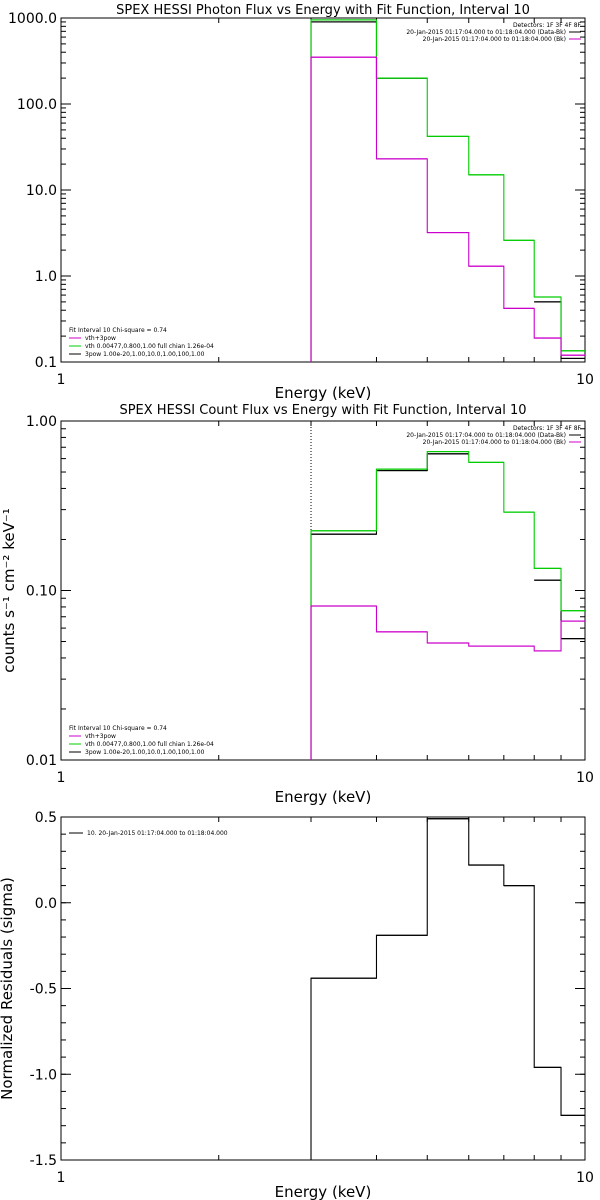 The image size is (600, 1200). Describe the element at coordinates (9, 590) in the screenshot. I see `y-axis-label: counts s⁻¹ cm⁻² keV⁻¹` at that location.